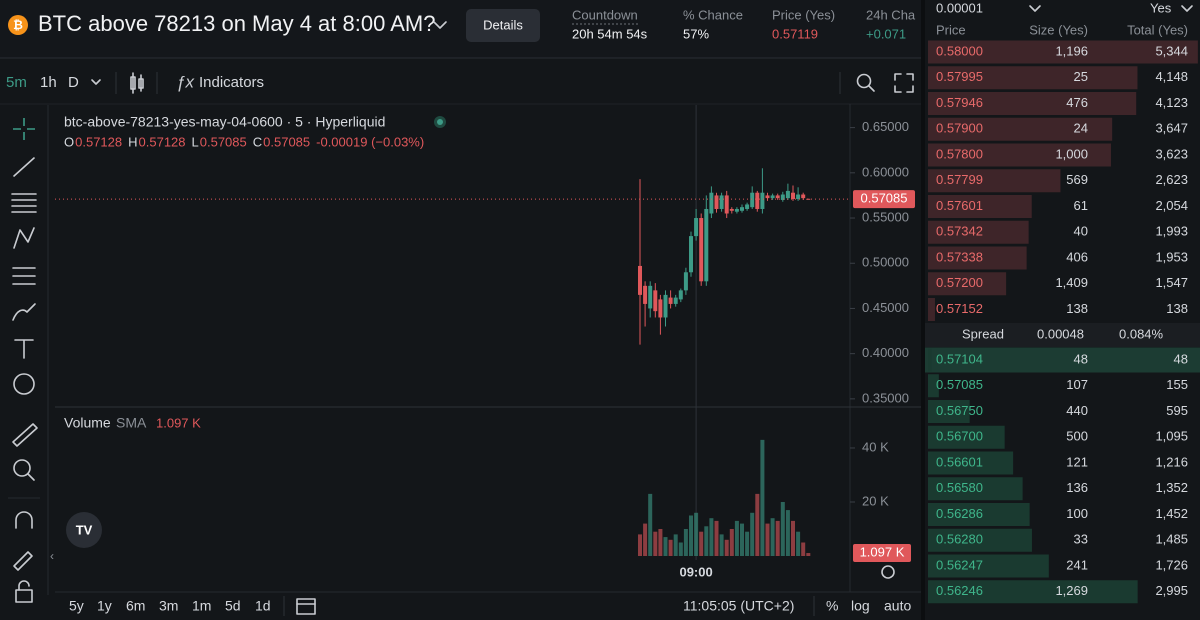 This screenshot has height=620, width=1200. I want to click on book-size: 121, so click(1077, 461).